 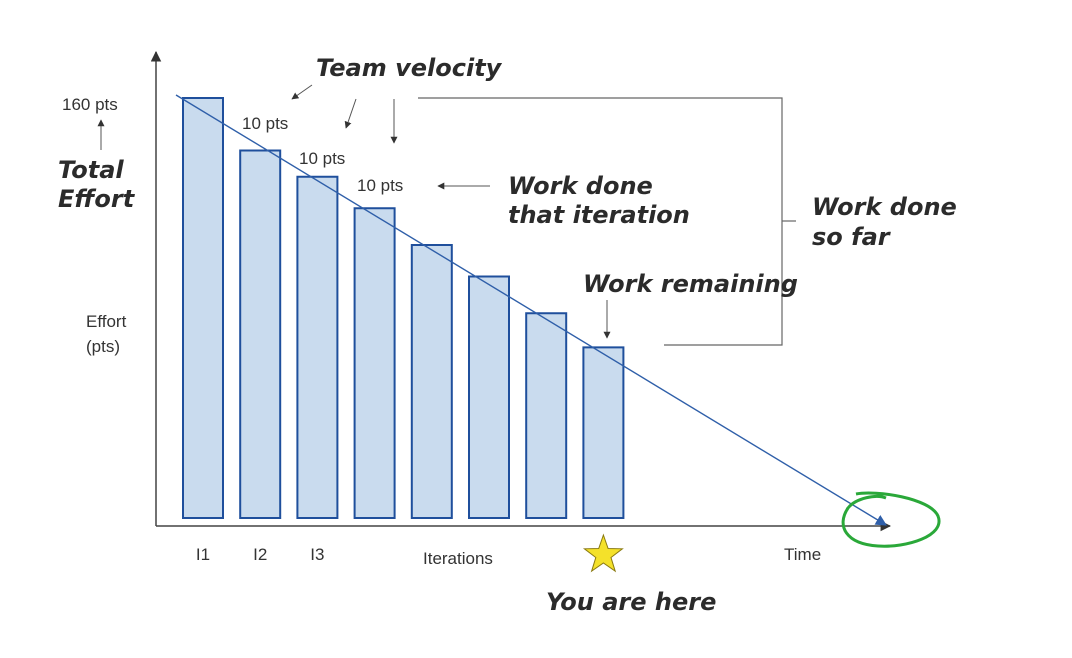 I want to click on team-velocity-label: Team velocity, so click(x=409, y=68).